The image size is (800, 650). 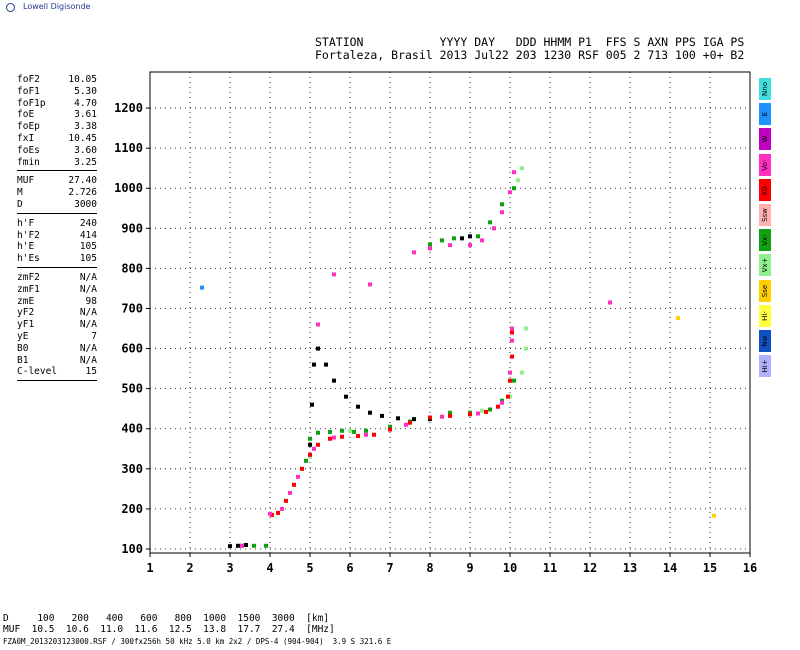 What do you see at coordinates (132, 228) in the screenshot?
I see `y-tick-label: 900` at bounding box center [132, 228].